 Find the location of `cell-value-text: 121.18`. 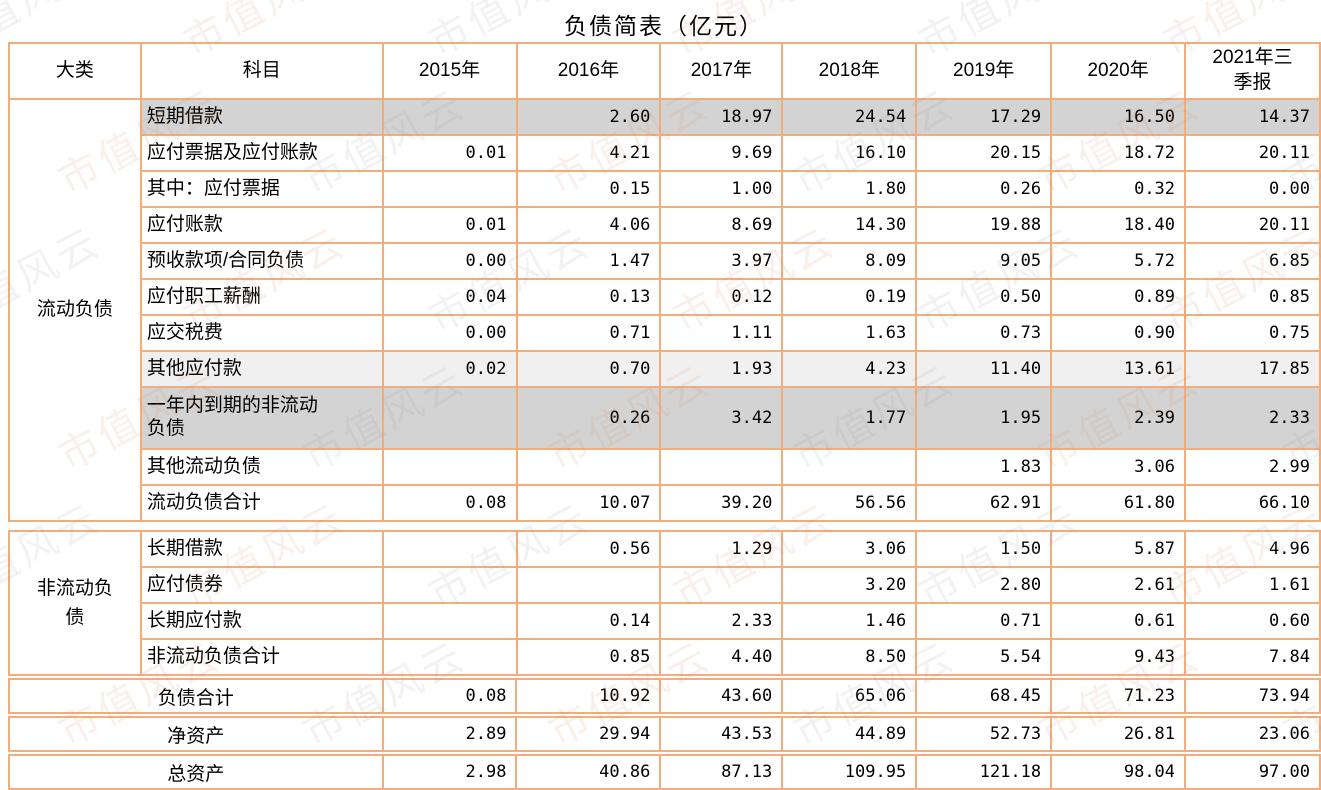

cell-value-text: 121.18 is located at coordinates (1010, 772).